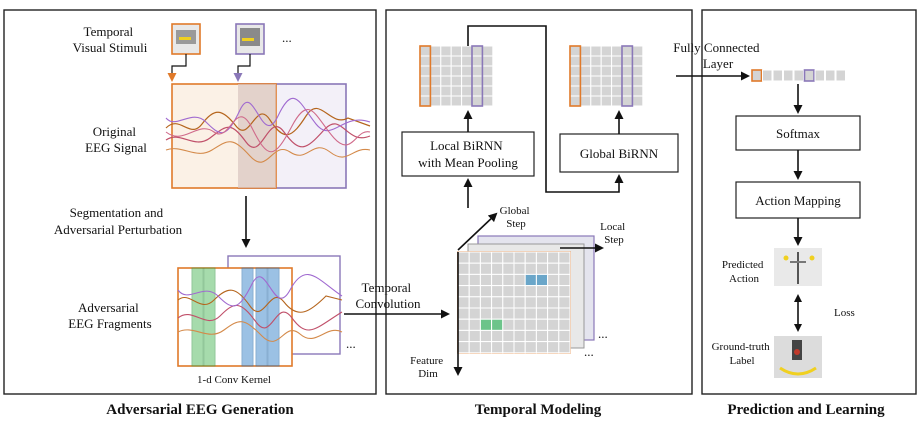  Describe the element at coordinates (619, 153) in the screenshot. I see `global-birnn-label: Global BiRNN` at that location.